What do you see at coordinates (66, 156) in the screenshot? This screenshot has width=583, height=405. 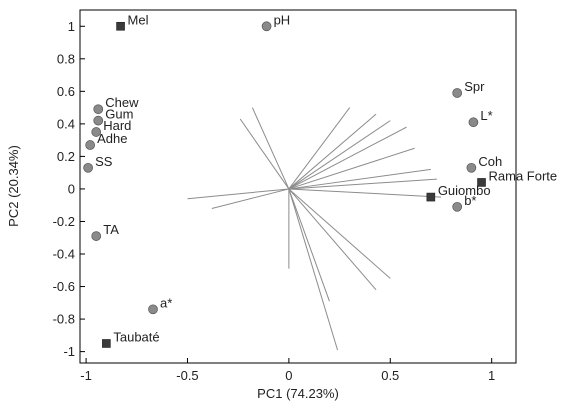 I see `y-tick-label: 0.2` at bounding box center [66, 156].